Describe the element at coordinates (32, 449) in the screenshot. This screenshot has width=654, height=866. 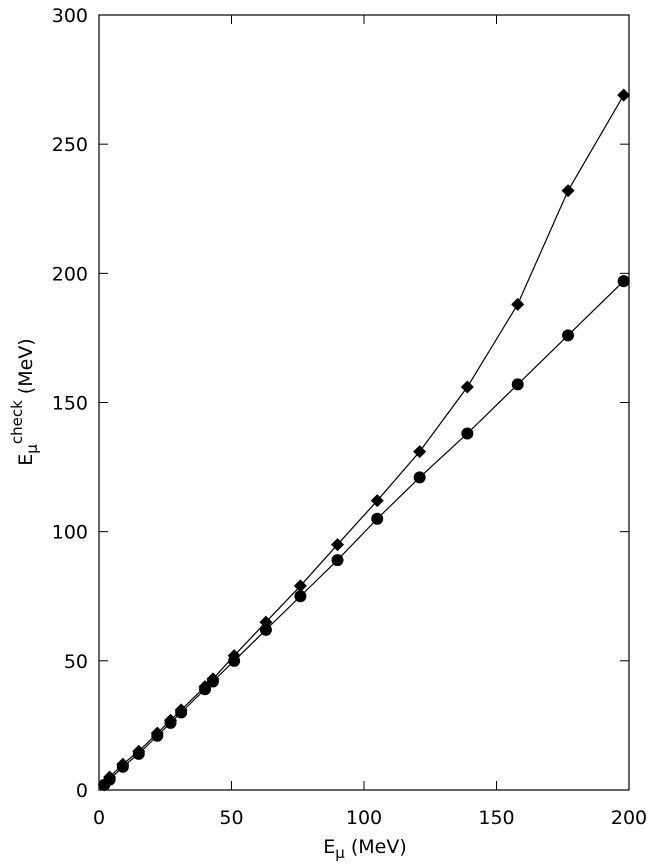
I see `y-label-part: μ` at that location.